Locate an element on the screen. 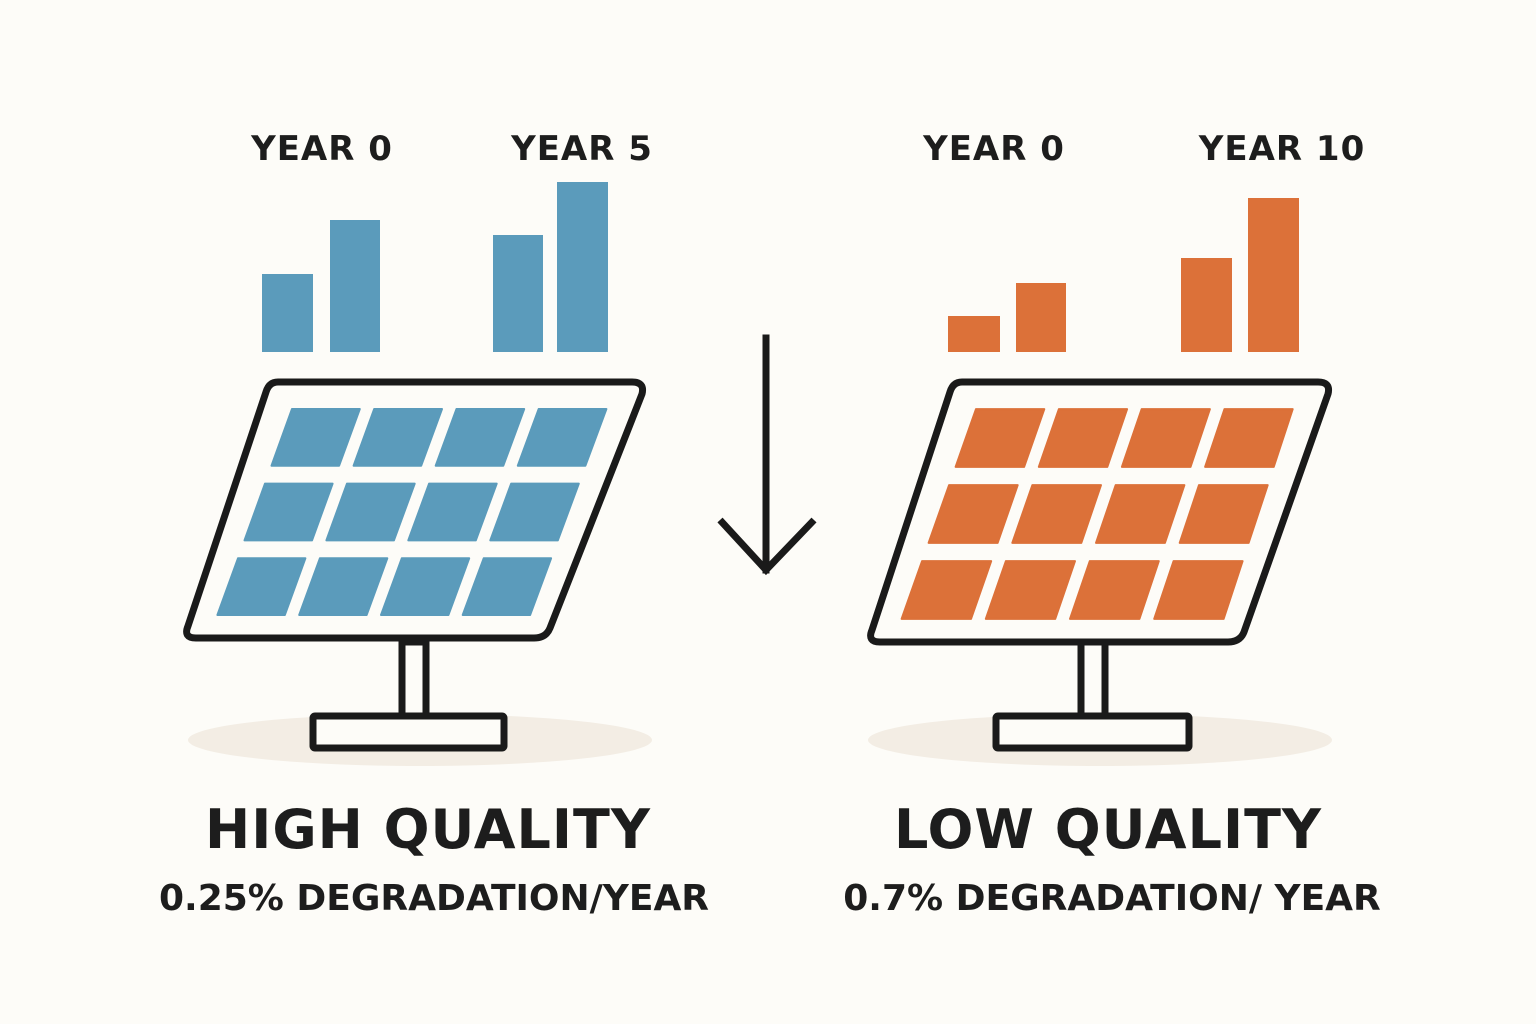 The width and height of the screenshot is (1536, 1024). left-cell-r3-c3 is located at coordinates (425, 586).